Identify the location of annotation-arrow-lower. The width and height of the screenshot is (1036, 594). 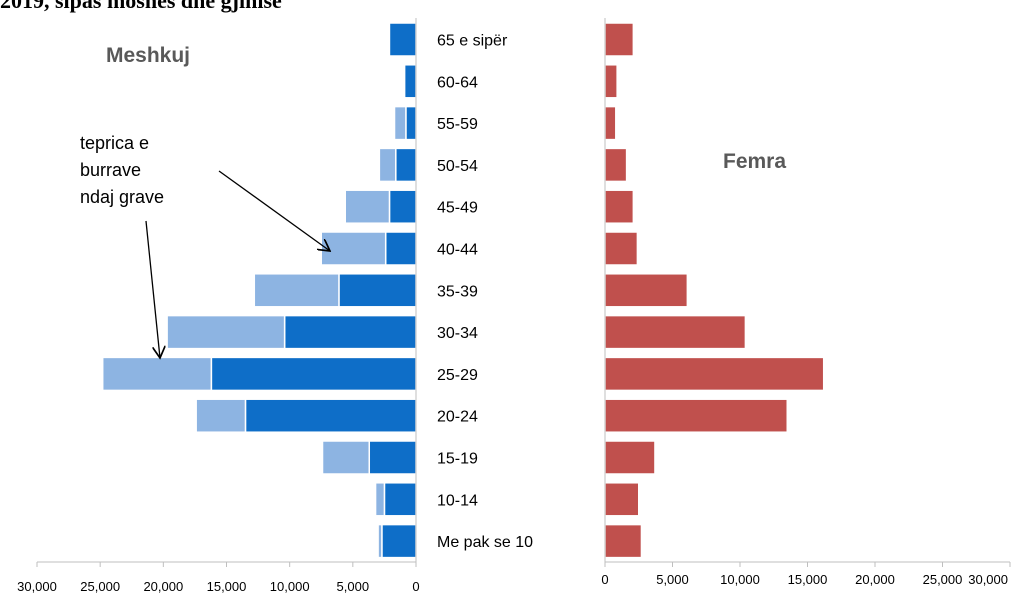
(152, 289).